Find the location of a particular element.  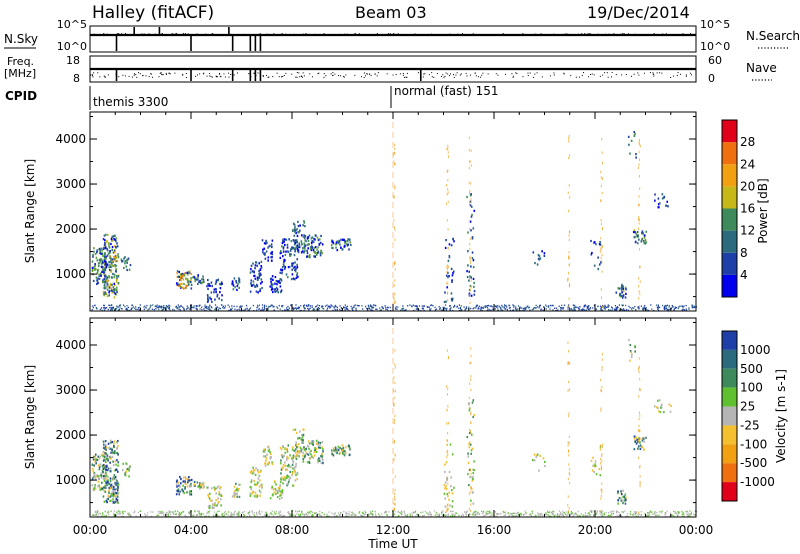

y-tick-label: 2000 is located at coordinates (70, 229).